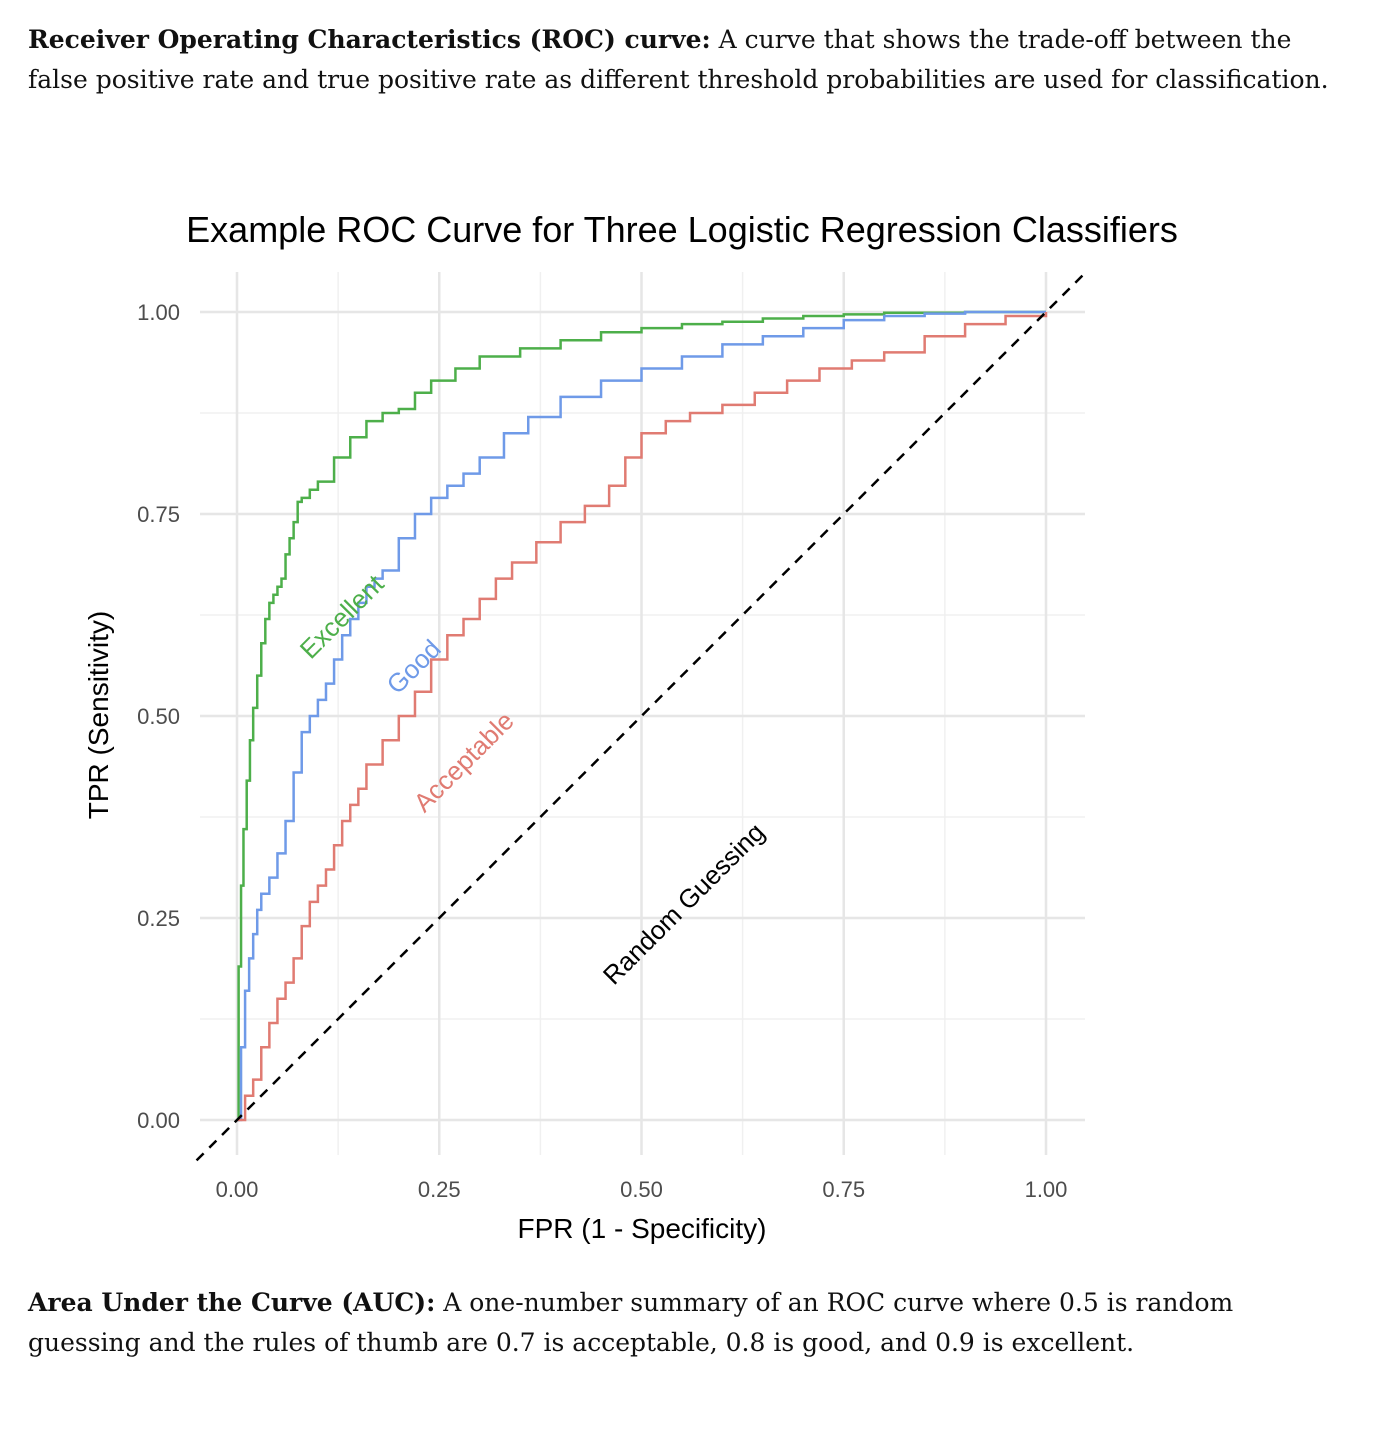 This screenshot has width=1398, height=1430. I want to click on x-tick-label: 0.25, so click(439, 1189).